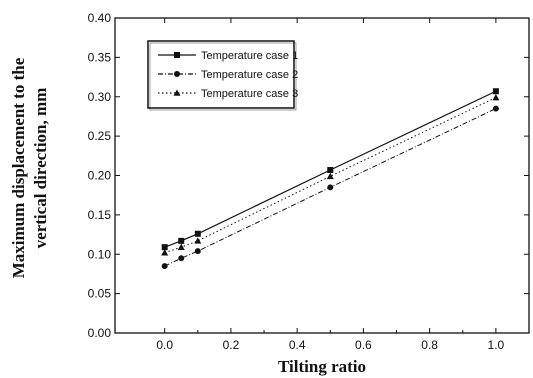 Image resolution: width=533 pixels, height=378 pixels. What do you see at coordinates (100, 215) in the screenshot?
I see `y-tick-label: 0.15` at bounding box center [100, 215].